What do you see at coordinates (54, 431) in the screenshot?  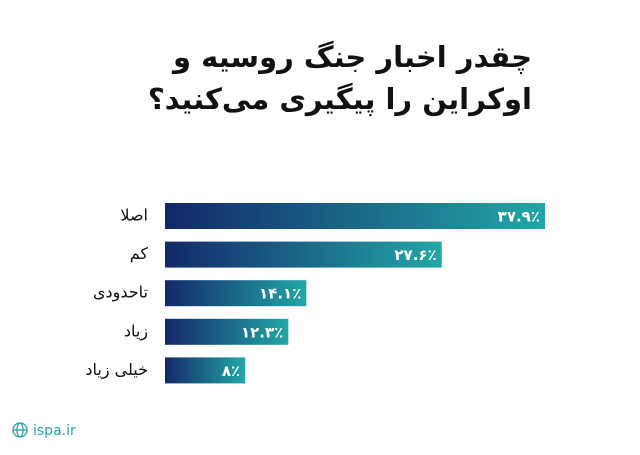 I see `source: ispa.ir` at bounding box center [54, 431].